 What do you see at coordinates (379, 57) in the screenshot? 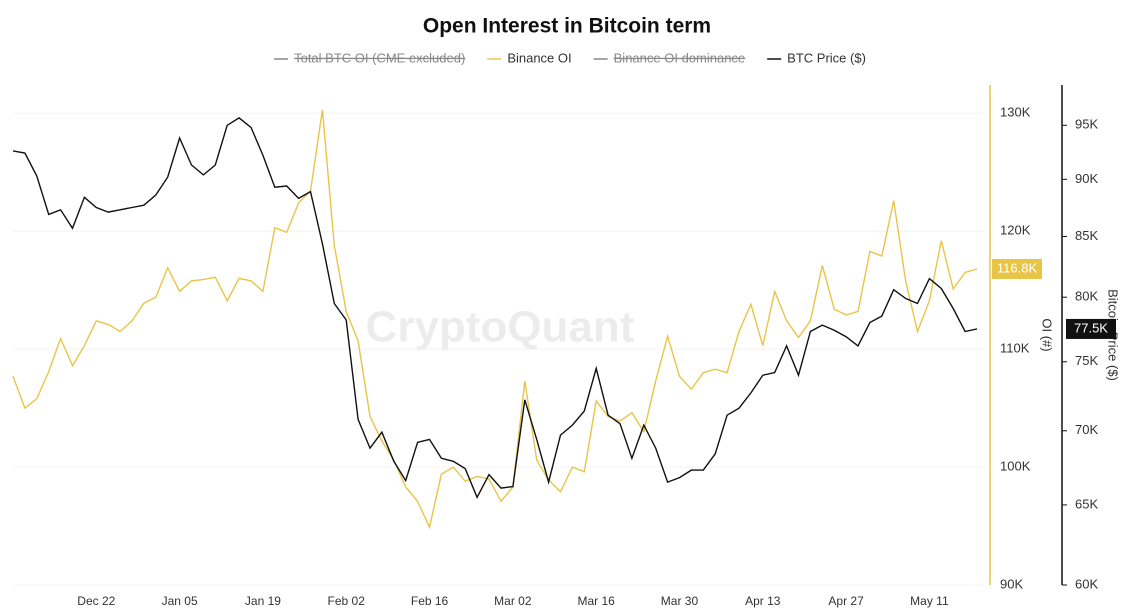
I see `legend-label: Total BTC OI (CME excluded)` at bounding box center [379, 57].